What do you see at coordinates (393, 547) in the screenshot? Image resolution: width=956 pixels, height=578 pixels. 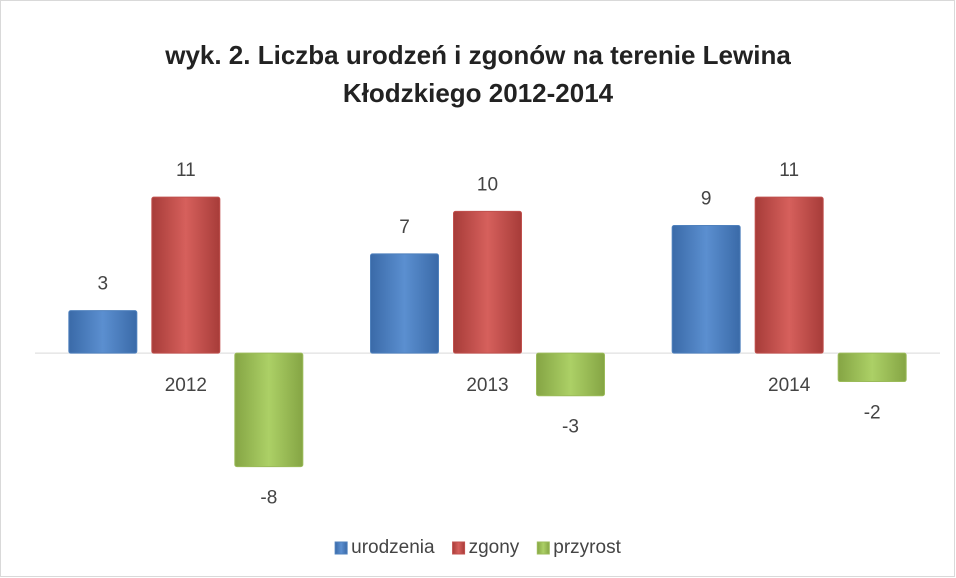 I see `legend-label: urodzenia` at bounding box center [393, 547].